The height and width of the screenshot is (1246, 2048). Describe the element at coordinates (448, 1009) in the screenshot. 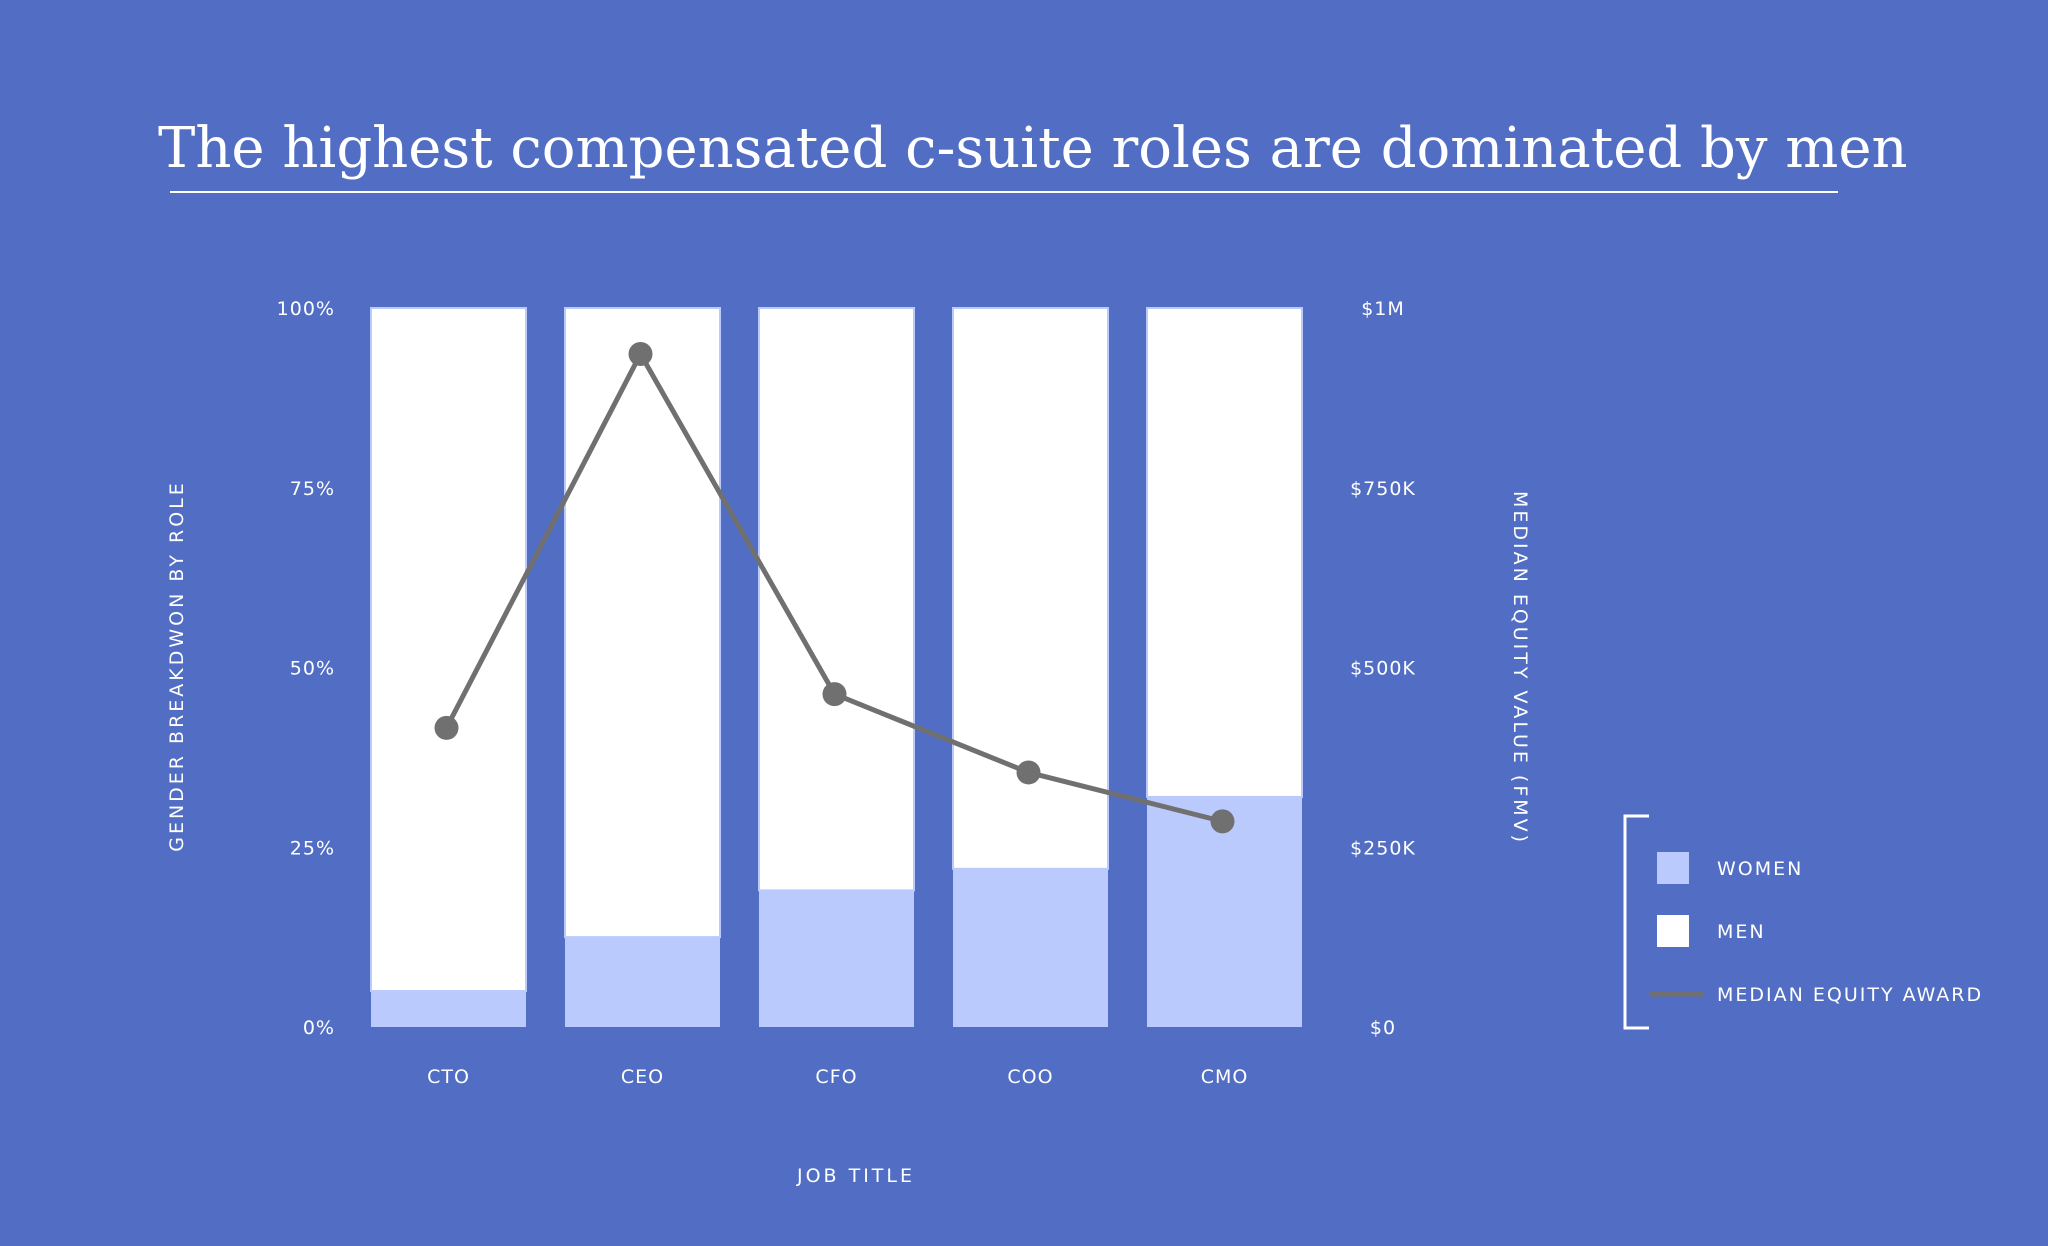

I see `bar-women-cto` at that location.